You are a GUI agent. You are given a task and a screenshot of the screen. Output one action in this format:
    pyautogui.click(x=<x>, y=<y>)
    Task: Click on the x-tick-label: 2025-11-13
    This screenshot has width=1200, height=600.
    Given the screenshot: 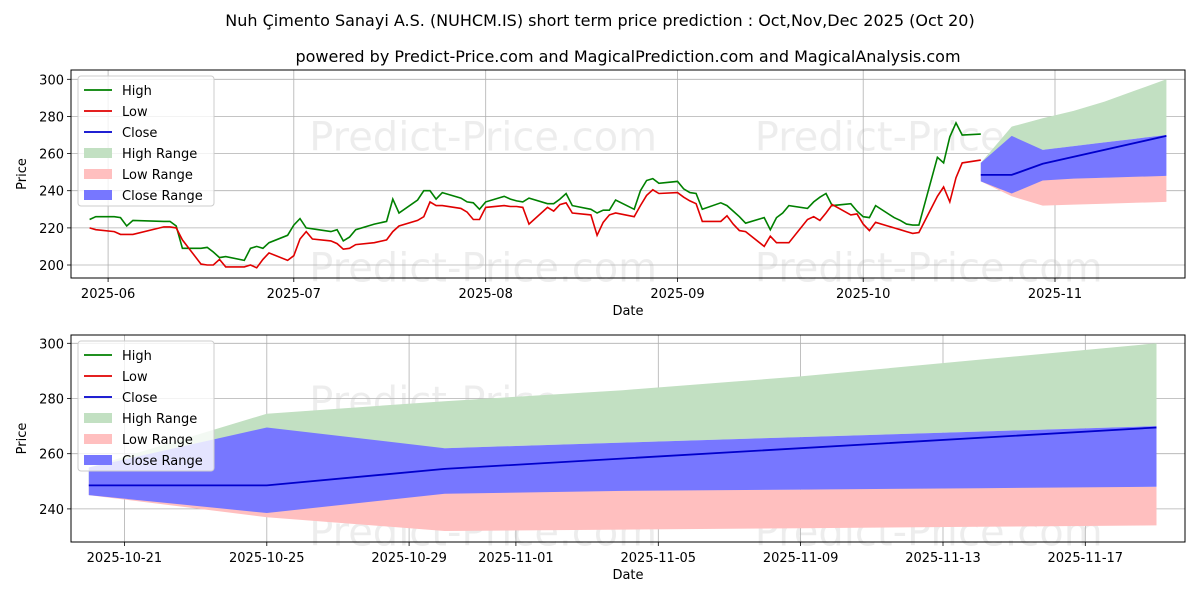 What is the action you would take?
    pyautogui.click(x=943, y=558)
    